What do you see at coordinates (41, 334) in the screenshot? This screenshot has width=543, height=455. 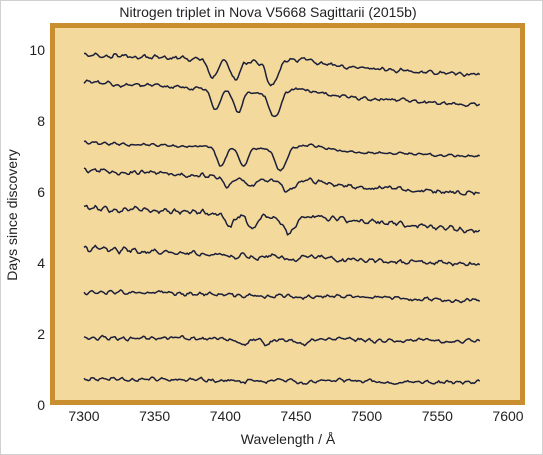 I see `y-tick-label: 2` at bounding box center [41, 334].